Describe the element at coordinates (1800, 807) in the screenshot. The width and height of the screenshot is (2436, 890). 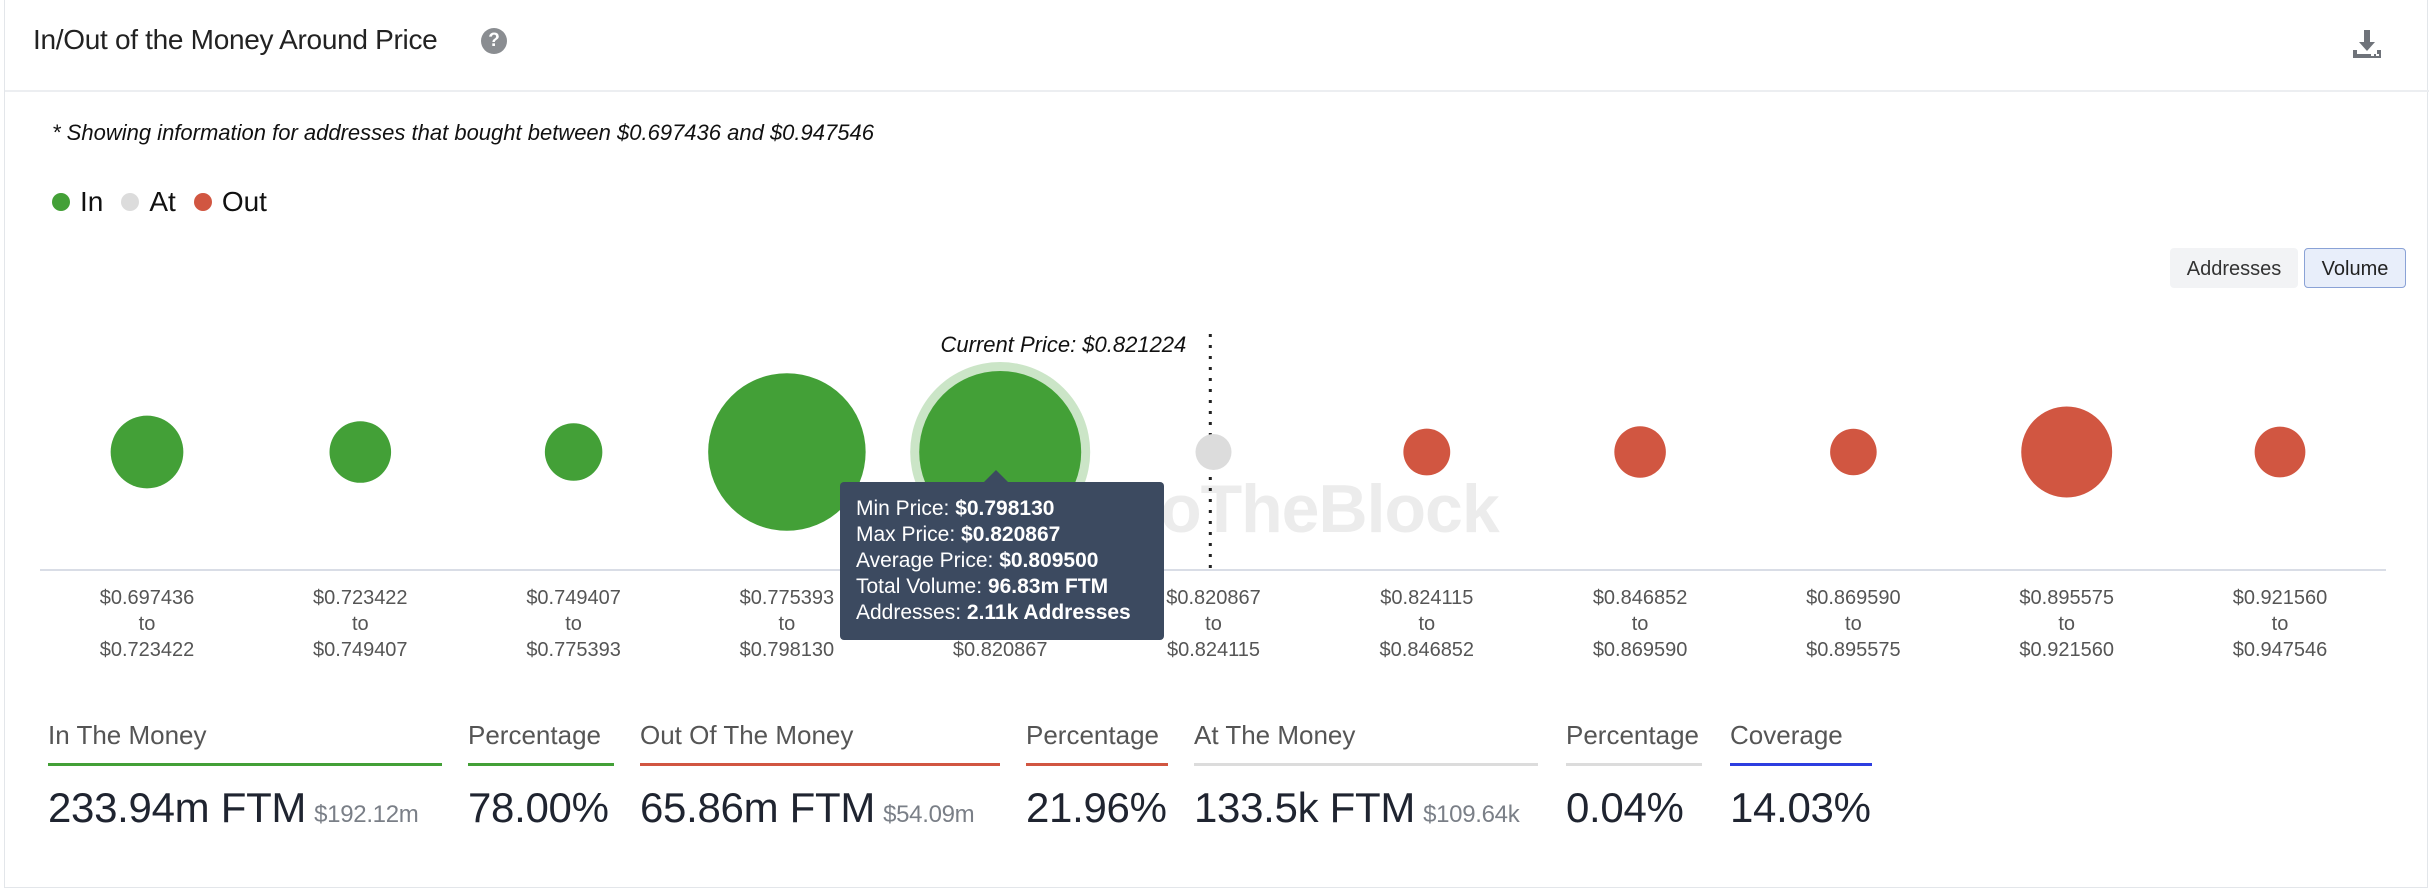
I see `stat-value: 14.03%` at that location.